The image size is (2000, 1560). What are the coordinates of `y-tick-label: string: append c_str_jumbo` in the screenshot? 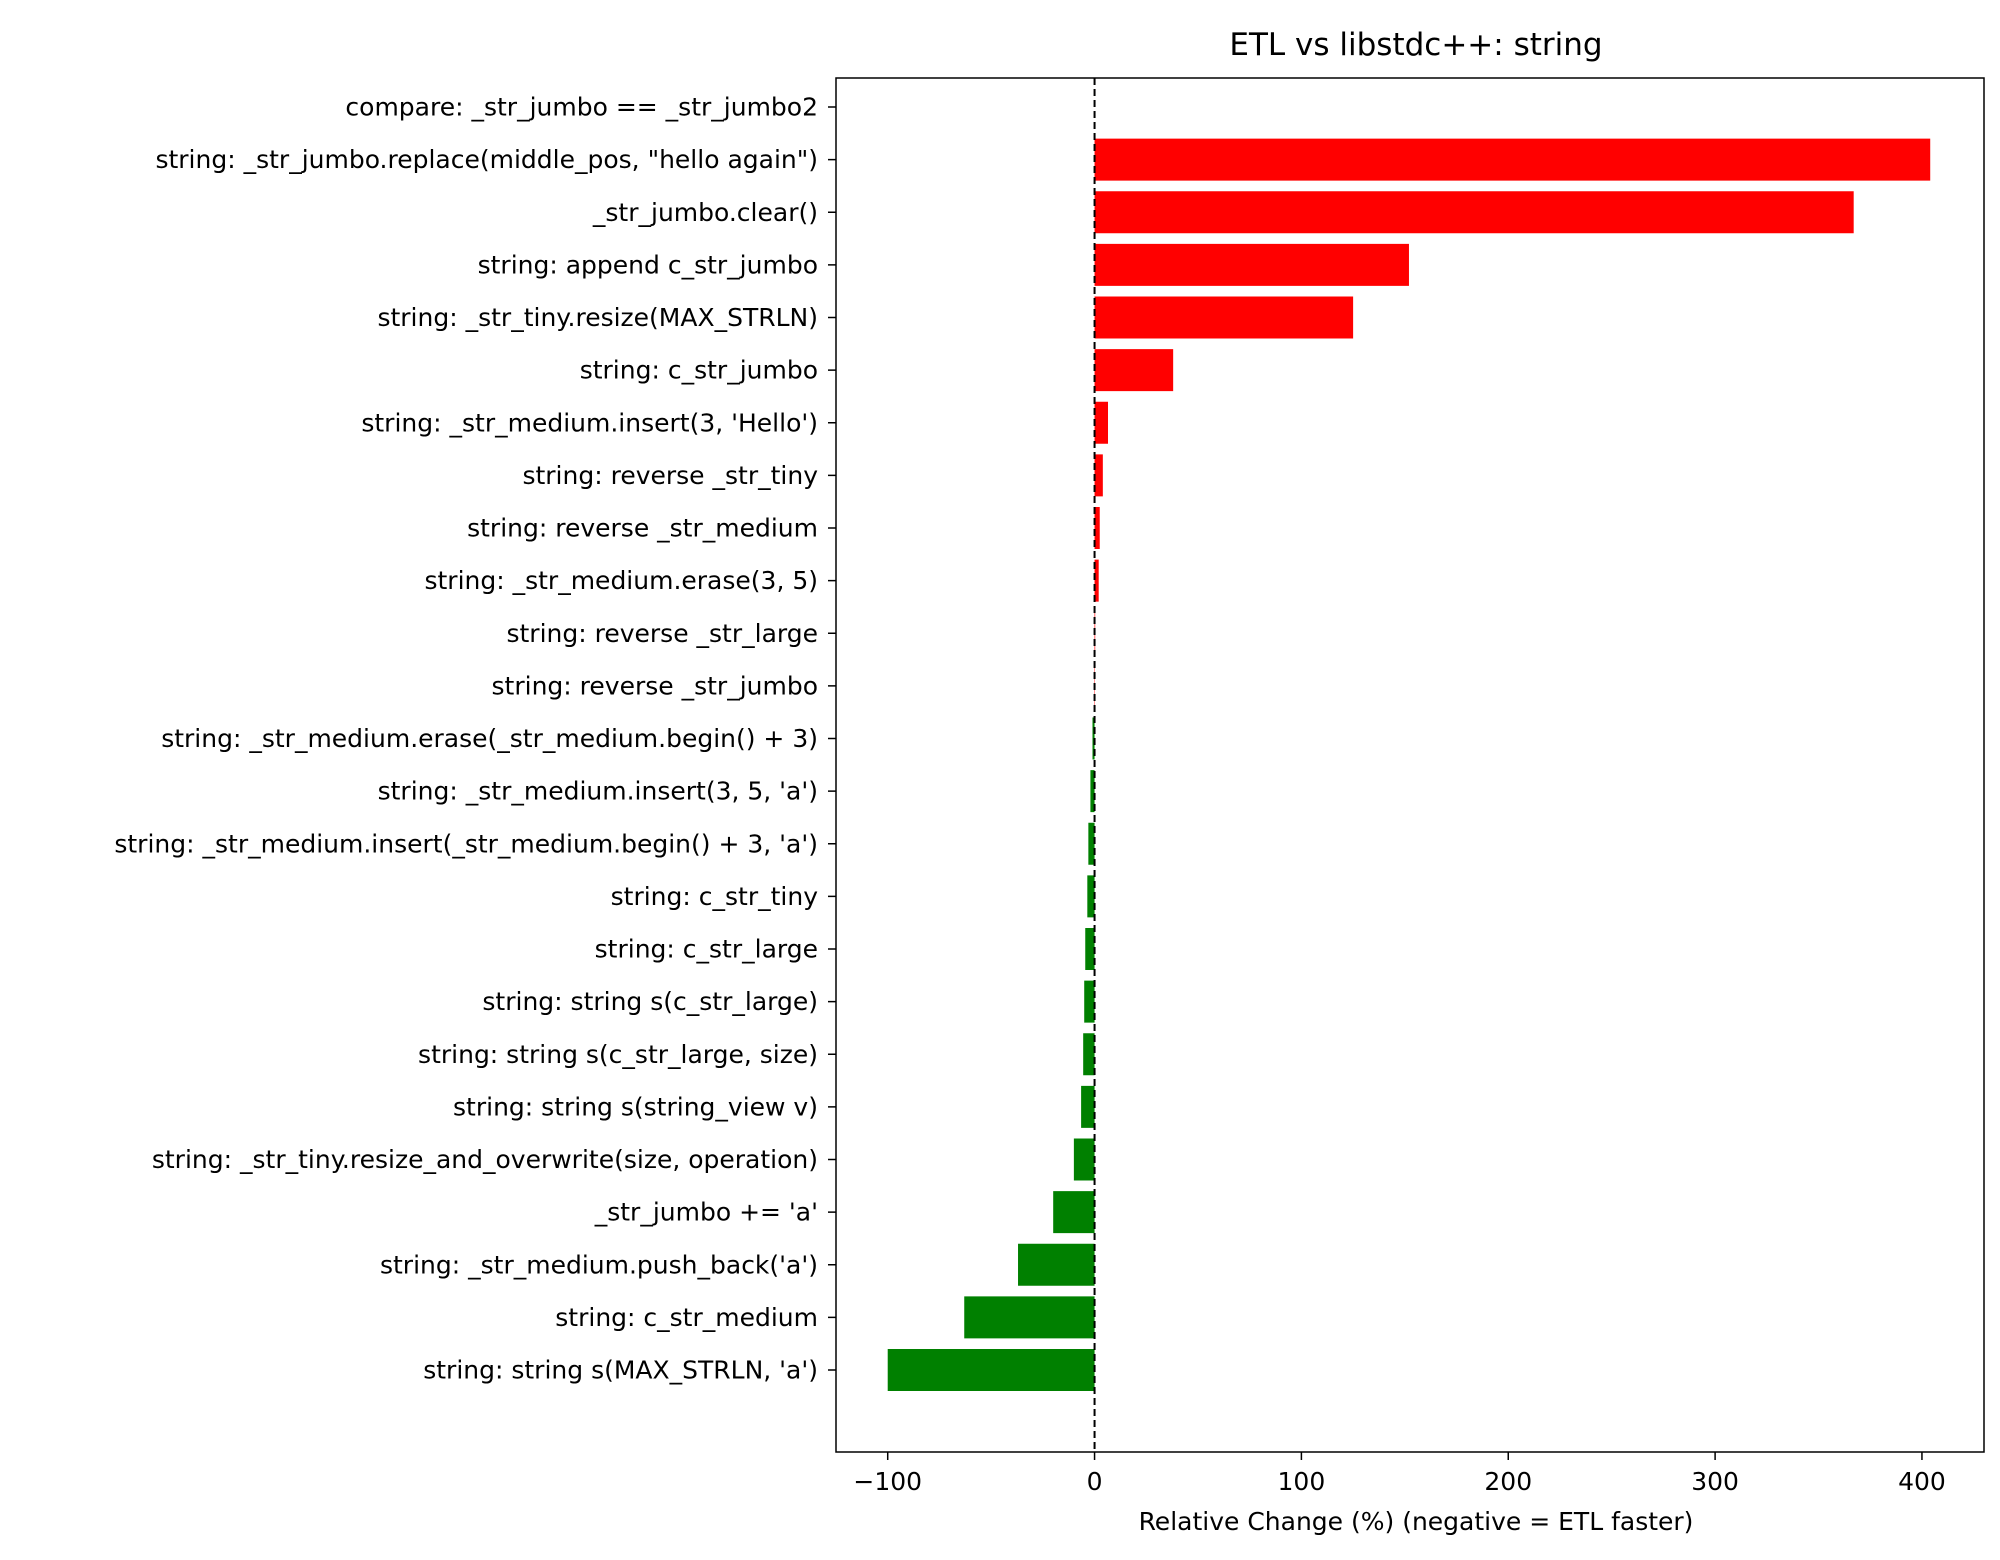 It's located at (648, 264).